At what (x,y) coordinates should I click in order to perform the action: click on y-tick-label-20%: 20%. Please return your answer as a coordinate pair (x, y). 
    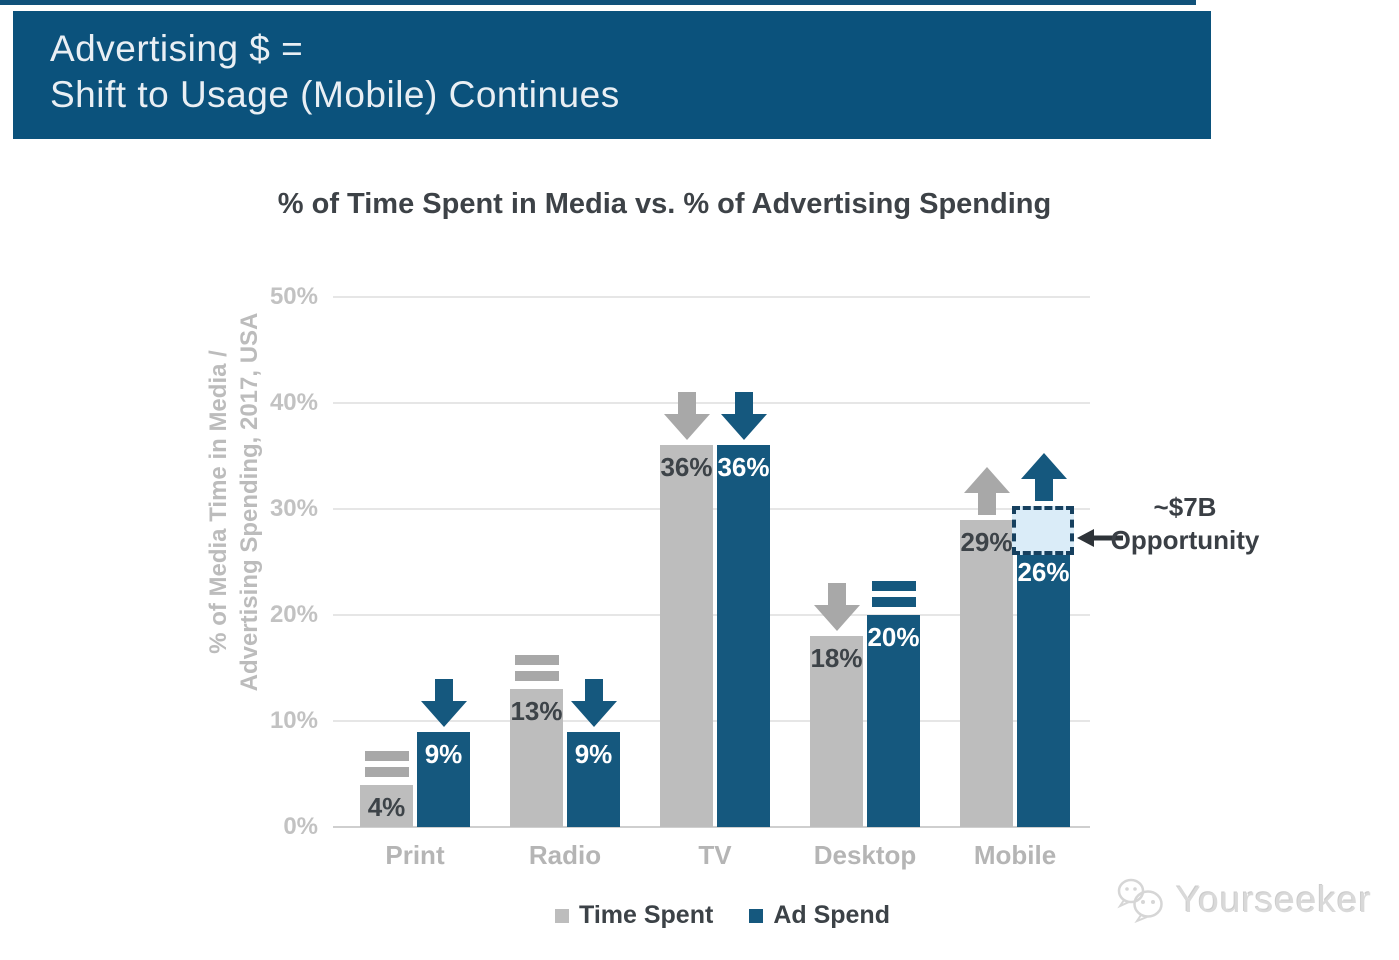
    Looking at the image, I should click on (293, 614).